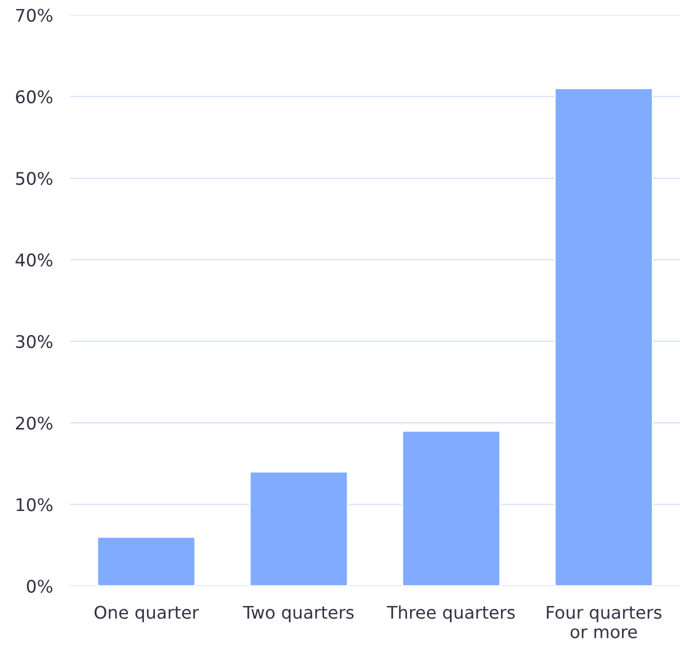 The width and height of the screenshot is (680, 656). I want to click on x-tick-label: One quarter, so click(146, 614).